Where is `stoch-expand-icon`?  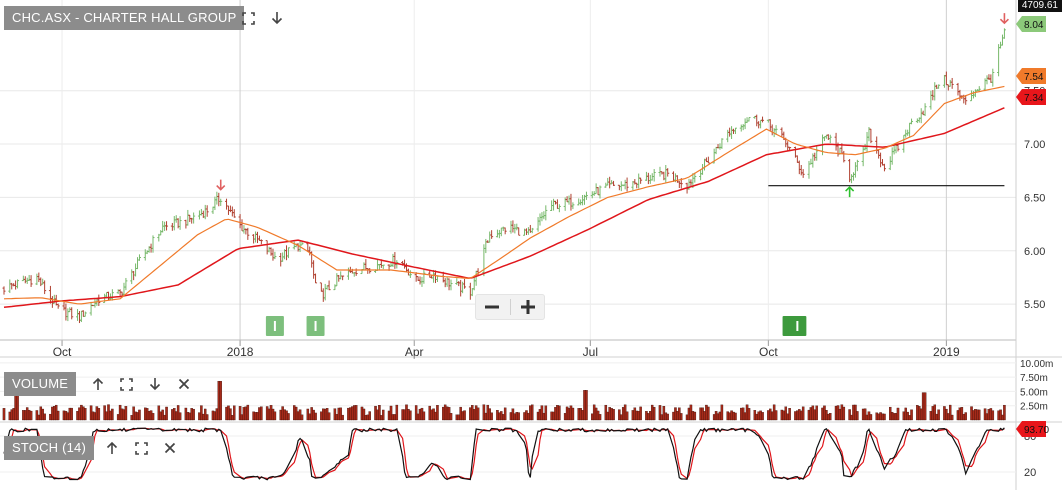 stoch-expand-icon is located at coordinates (141, 448).